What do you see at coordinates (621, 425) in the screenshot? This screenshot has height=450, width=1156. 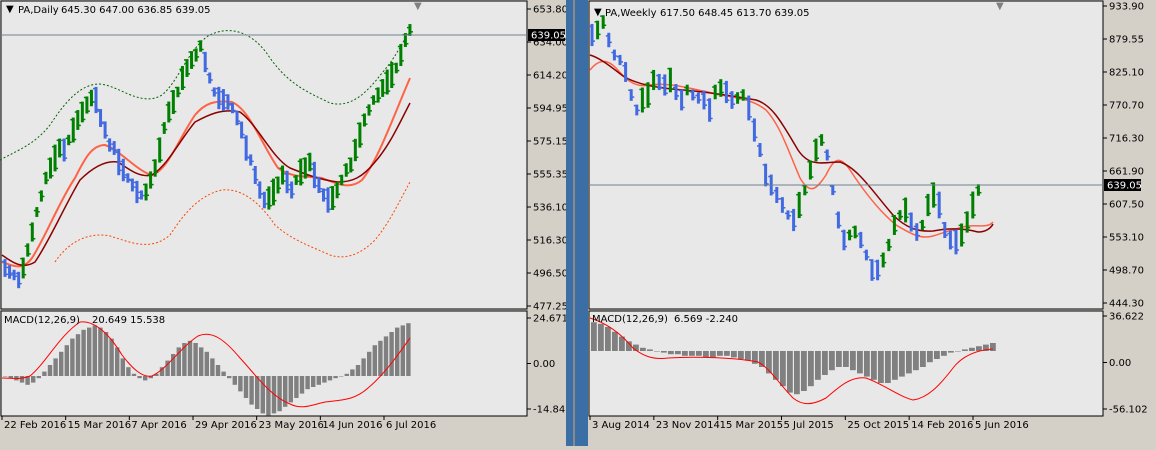 I see `date-tick-label: 3 Aug 2014` at bounding box center [621, 425].